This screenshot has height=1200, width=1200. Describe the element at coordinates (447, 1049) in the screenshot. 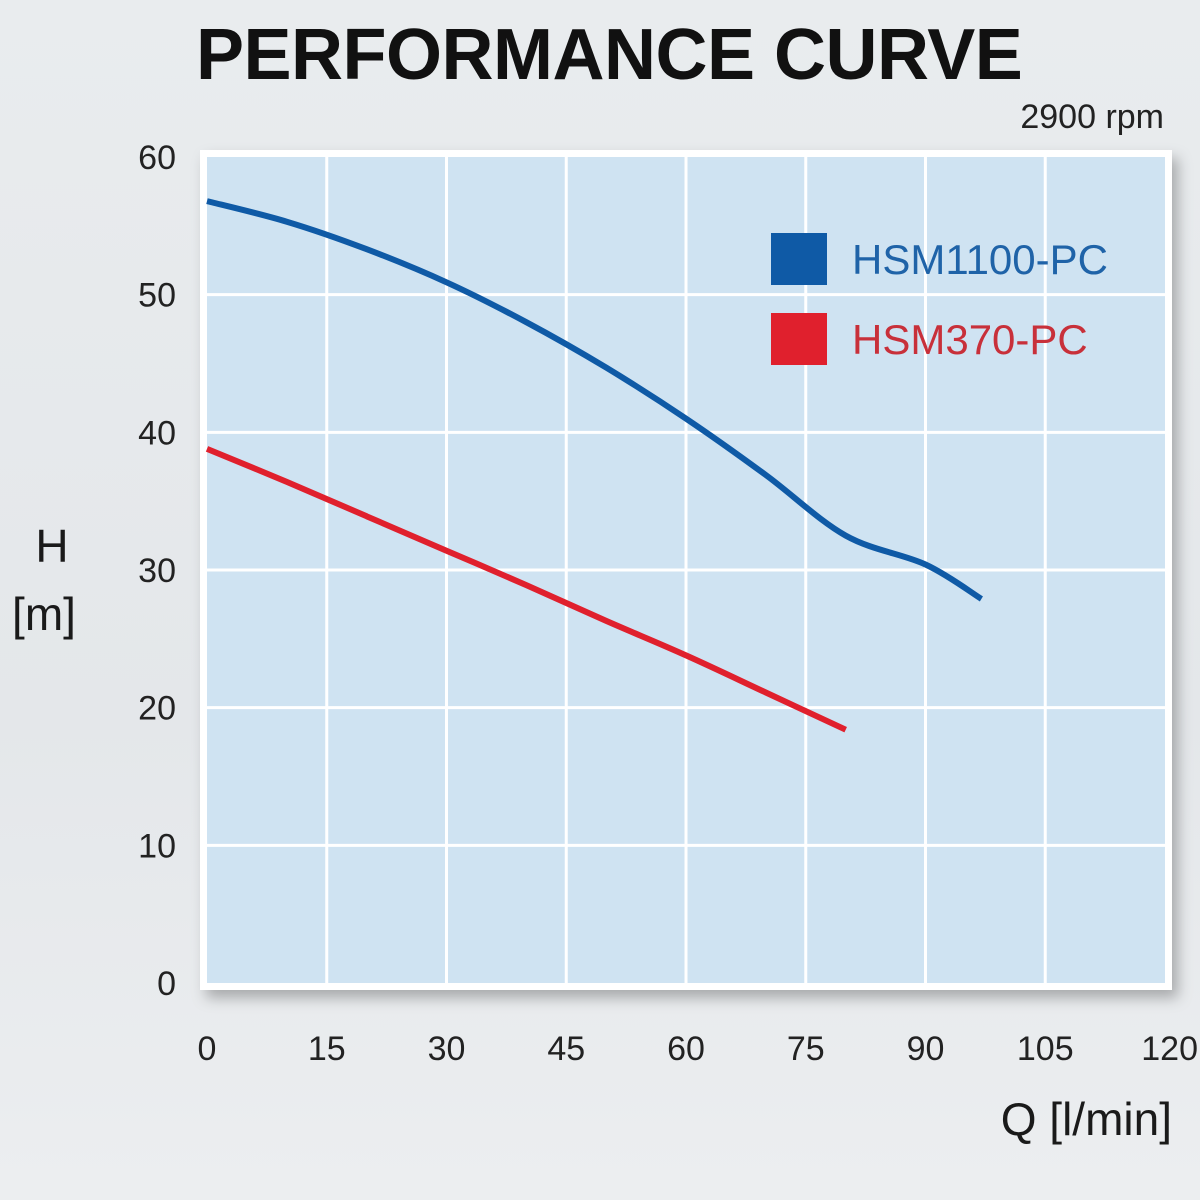

I see `x-tick-label: 30` at that location.